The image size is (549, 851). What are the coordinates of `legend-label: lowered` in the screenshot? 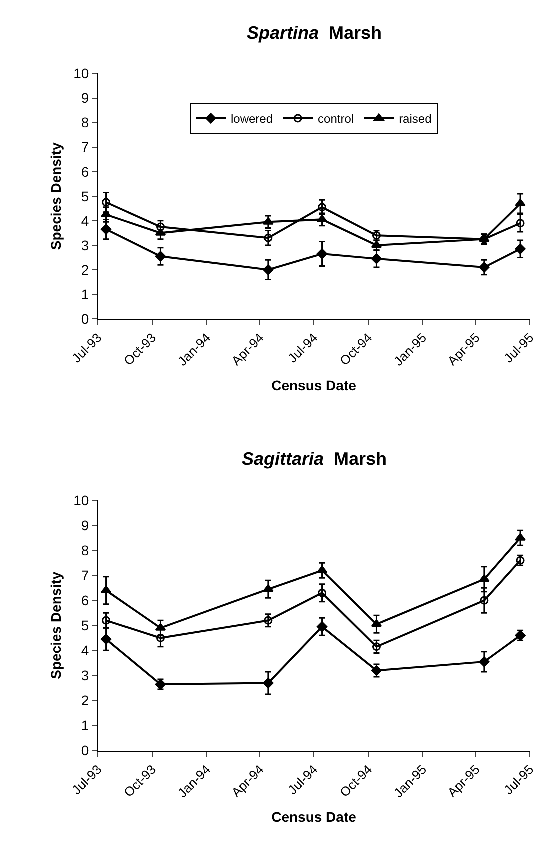 It's located at (252, 119).